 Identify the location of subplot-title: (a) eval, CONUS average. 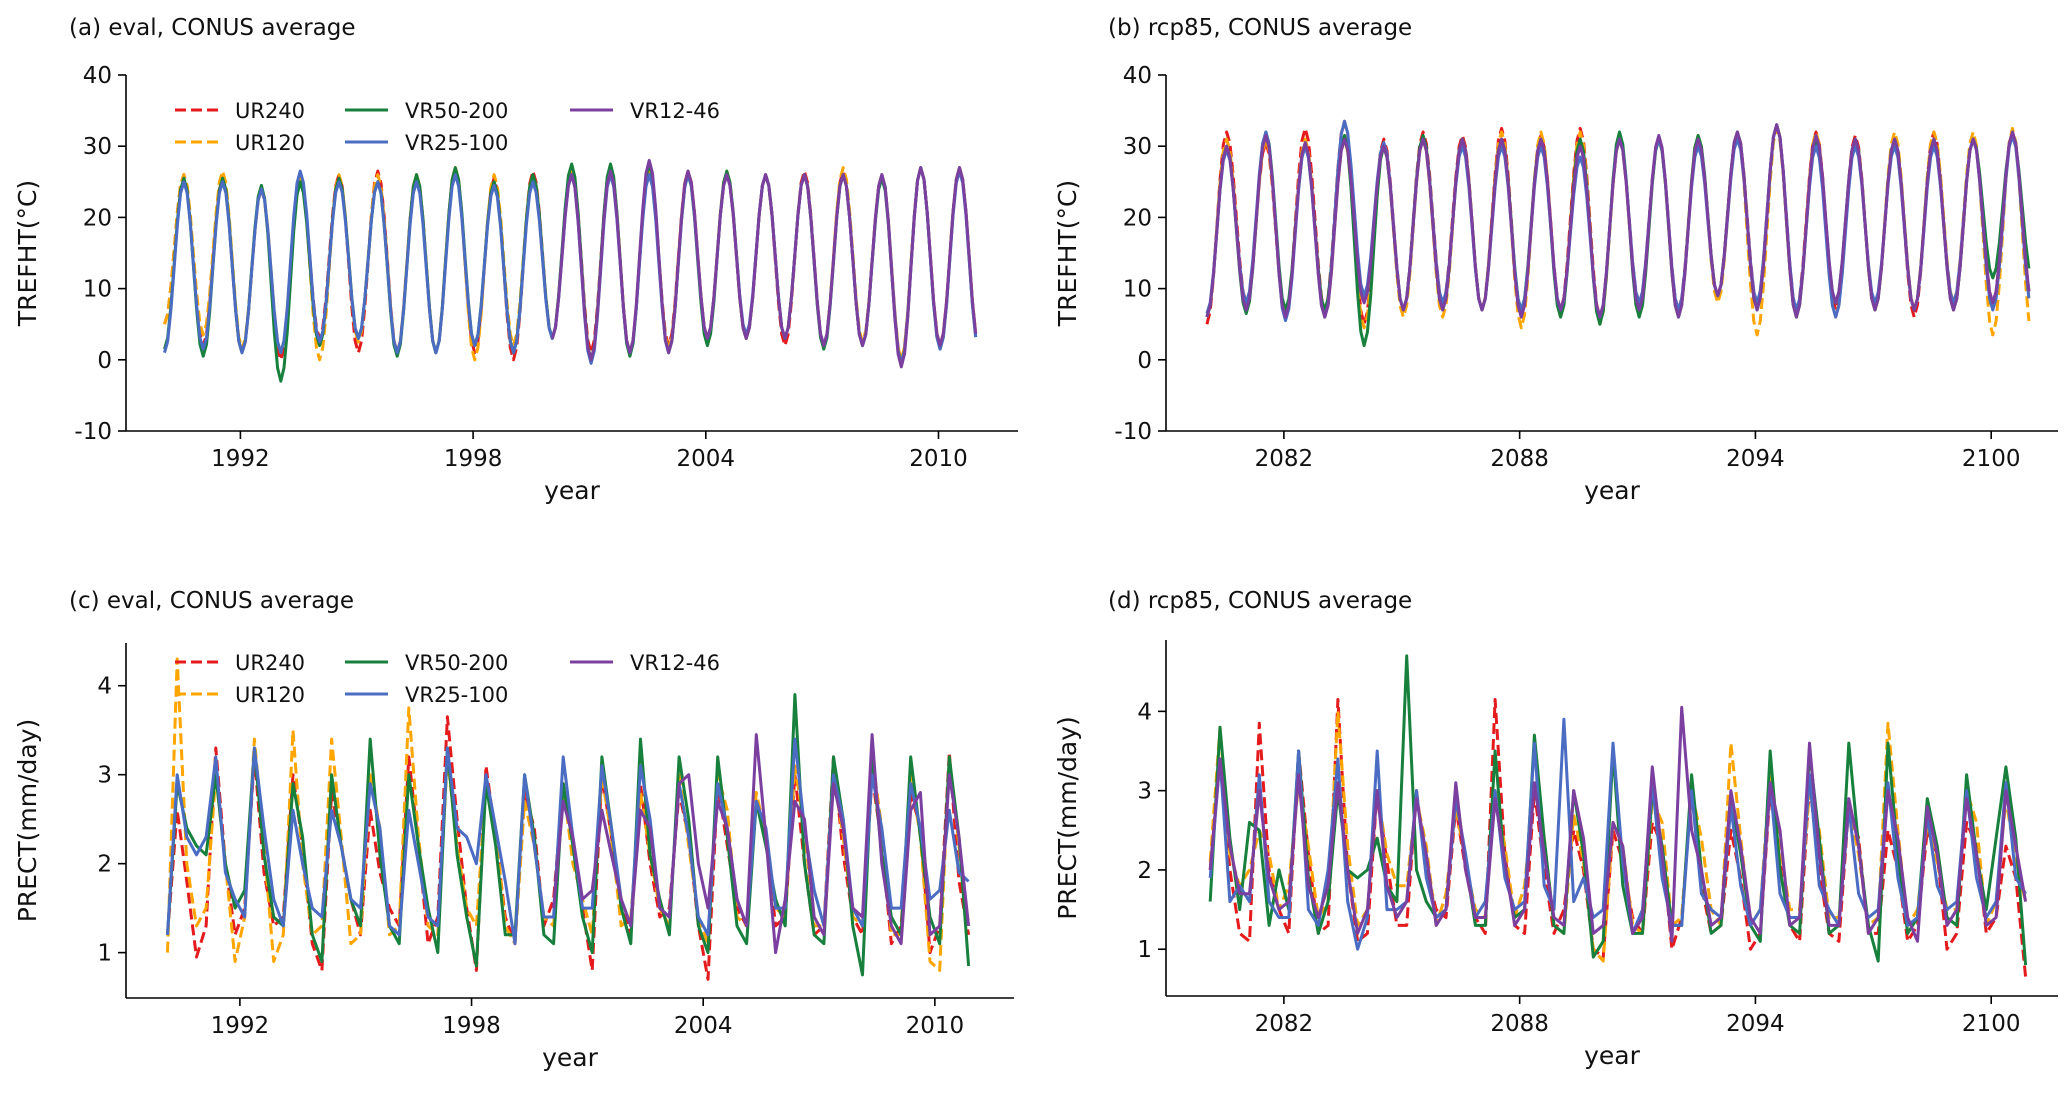
(212, 28).